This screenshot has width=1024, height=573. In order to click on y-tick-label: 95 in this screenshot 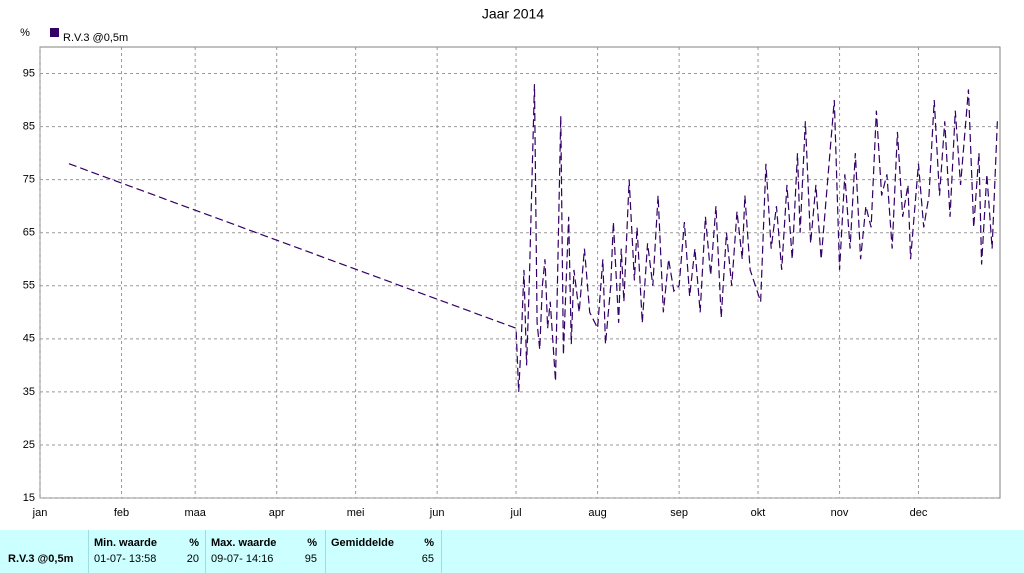, I will do `click(29, 73)`.